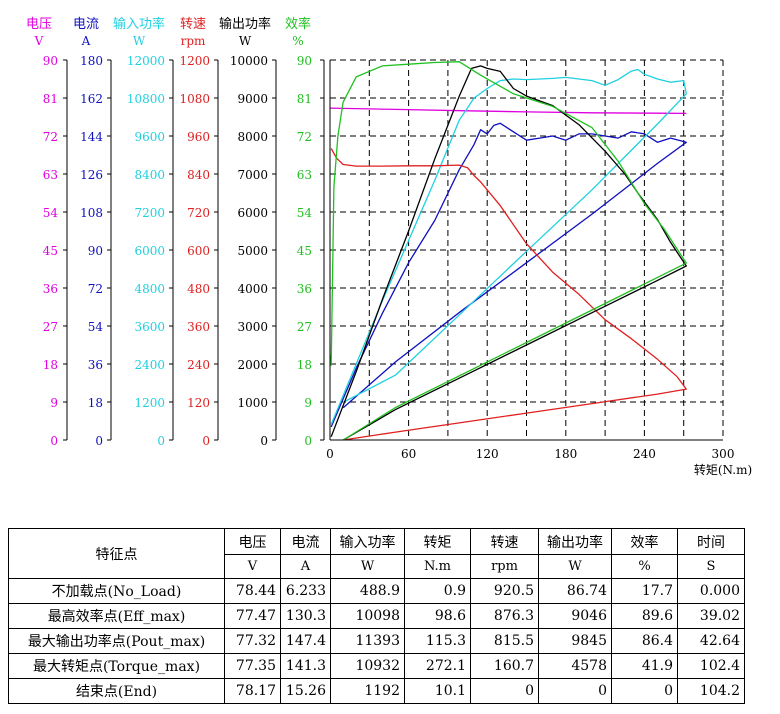 Image resolution: width=780 pixels, height=714 pixels. What do you see at coordinates (575, 541) in the screenshot?
I see `header-output-power: 输出功率` at bounding box center [575, 541].